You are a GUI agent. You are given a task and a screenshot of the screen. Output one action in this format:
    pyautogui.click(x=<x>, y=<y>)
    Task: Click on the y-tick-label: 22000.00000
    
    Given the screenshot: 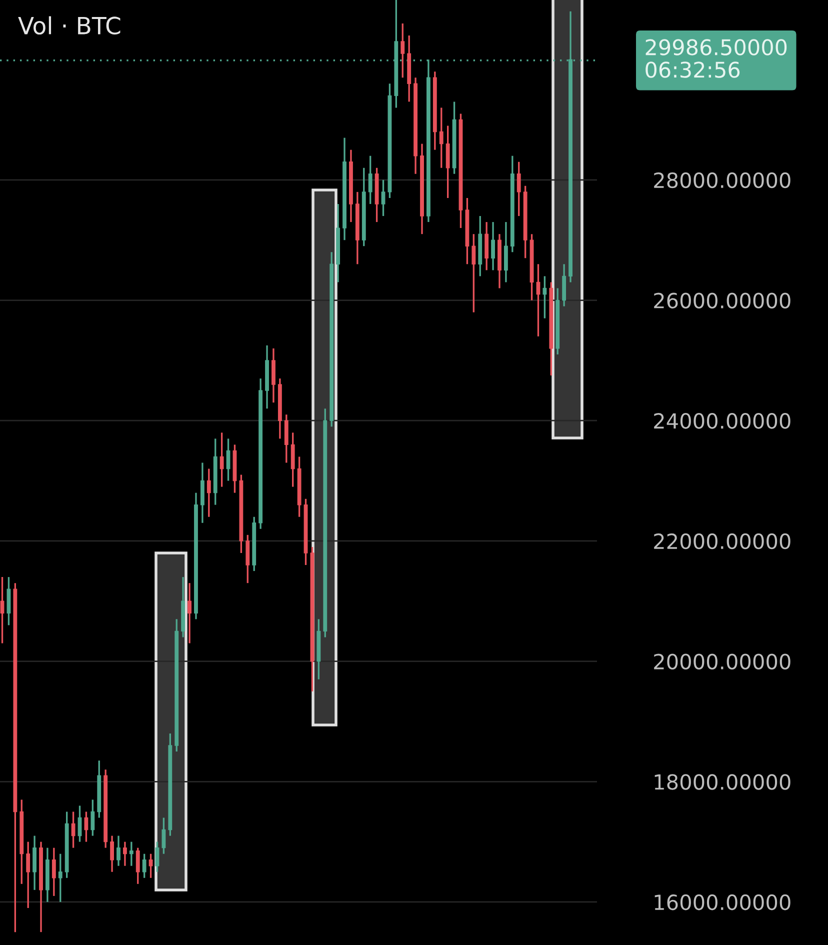 What is the action you would take?
    pyautogui.click(x=722, y=541)
    